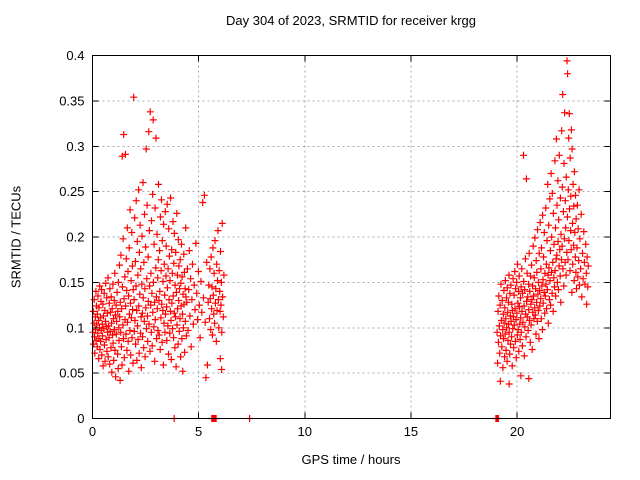  Describe the element at coordinates (75, 146) in the screenshot. I see `y-tick-label: 0.3` at that location.